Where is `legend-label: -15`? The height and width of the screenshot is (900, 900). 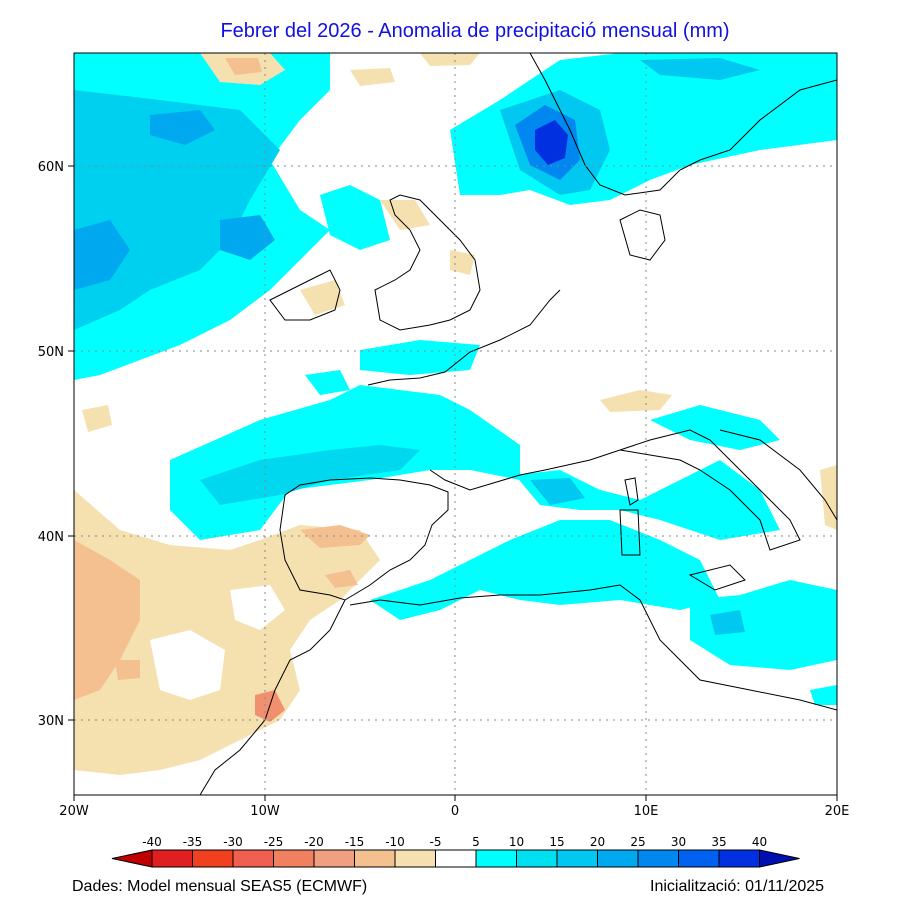
legend-label: -15 is located at coordinates (355, 842).